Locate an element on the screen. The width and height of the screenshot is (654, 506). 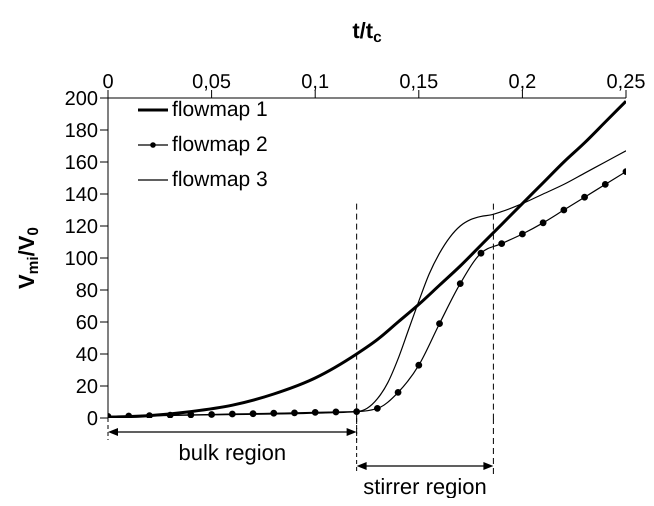
legend-label: flowmap 1 is located at coordinates (220, 110).